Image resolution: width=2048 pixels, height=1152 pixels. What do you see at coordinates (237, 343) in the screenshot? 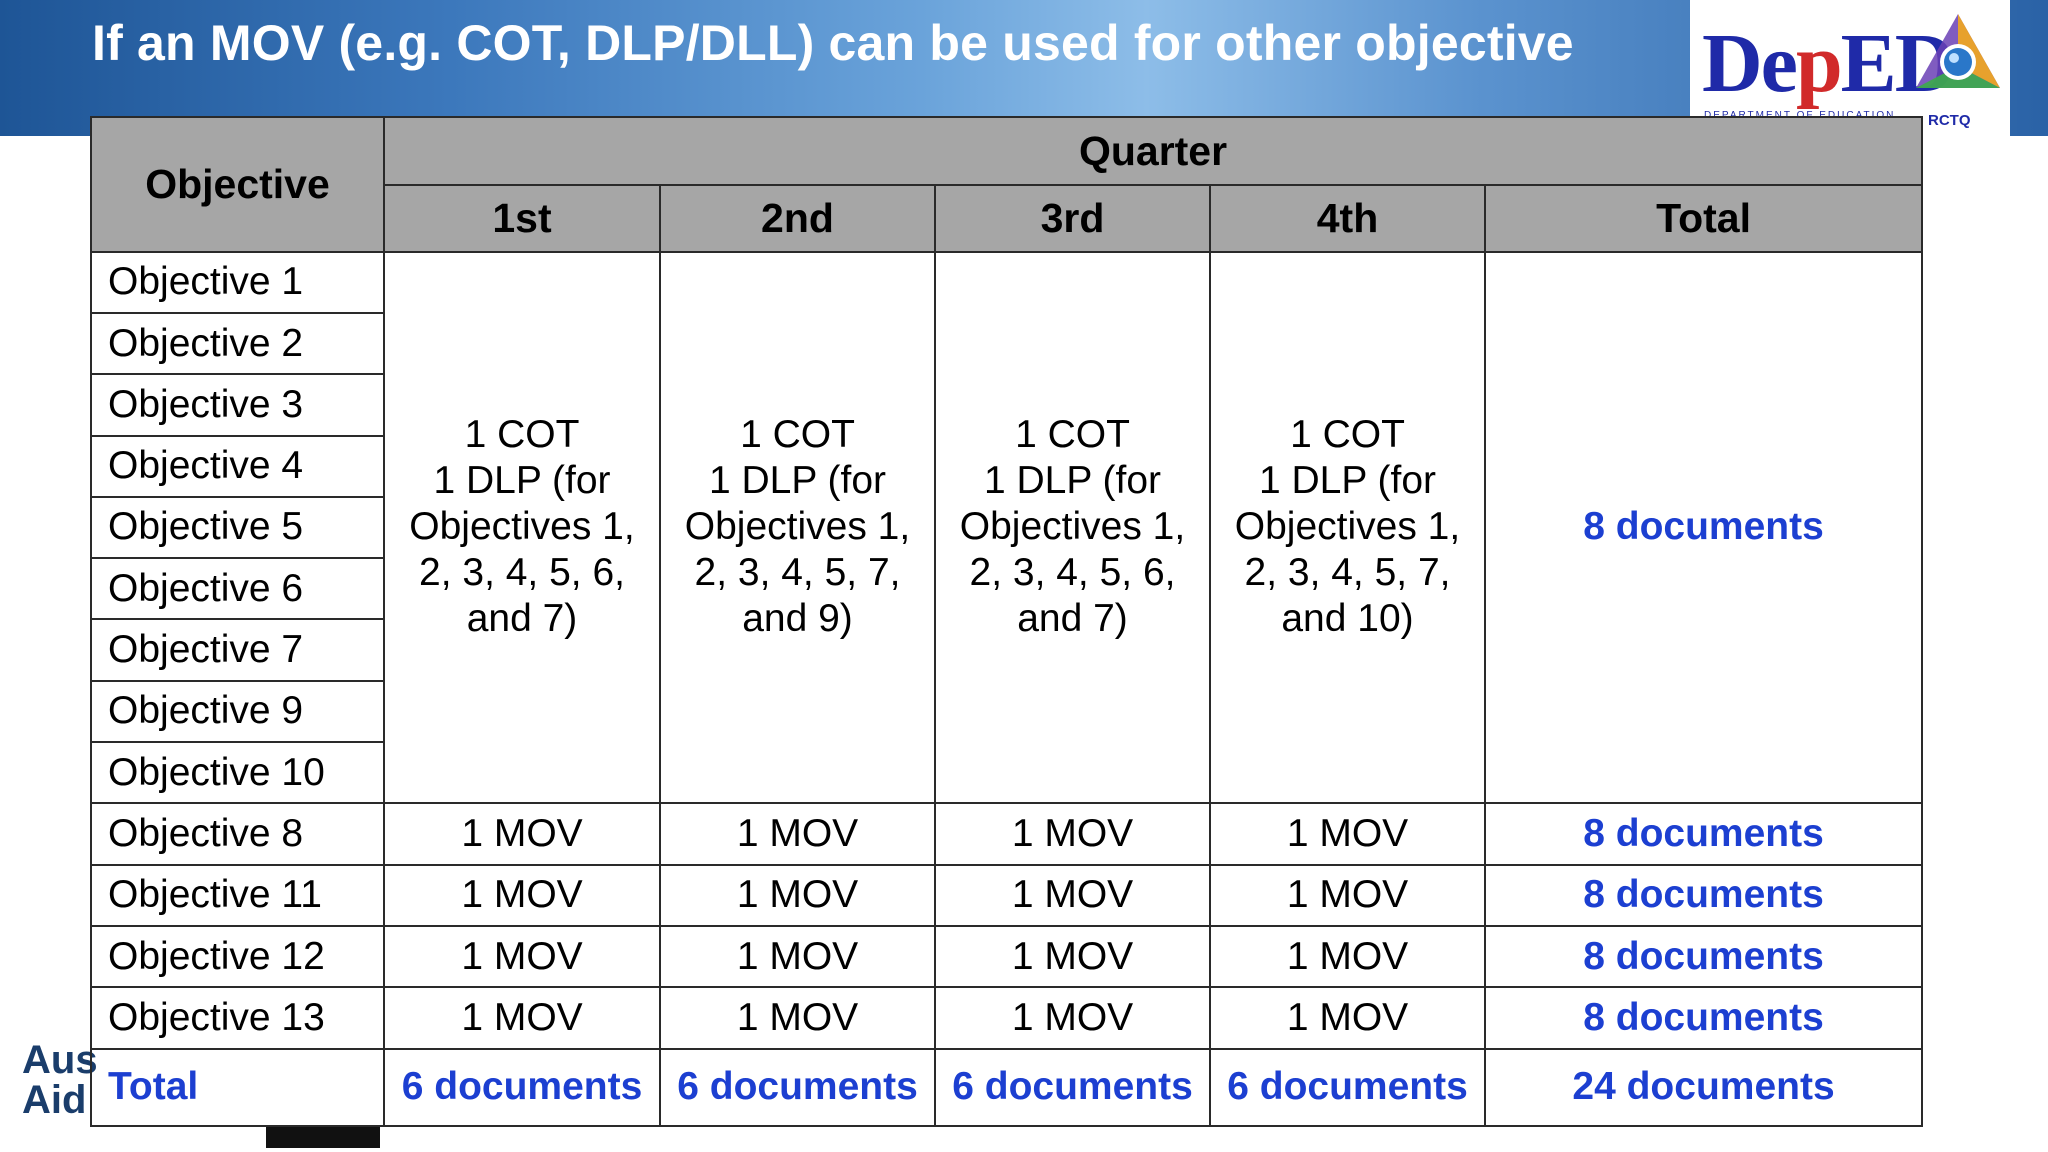
I see `objective-label: Objective 2` at bounding box center [237, 343].